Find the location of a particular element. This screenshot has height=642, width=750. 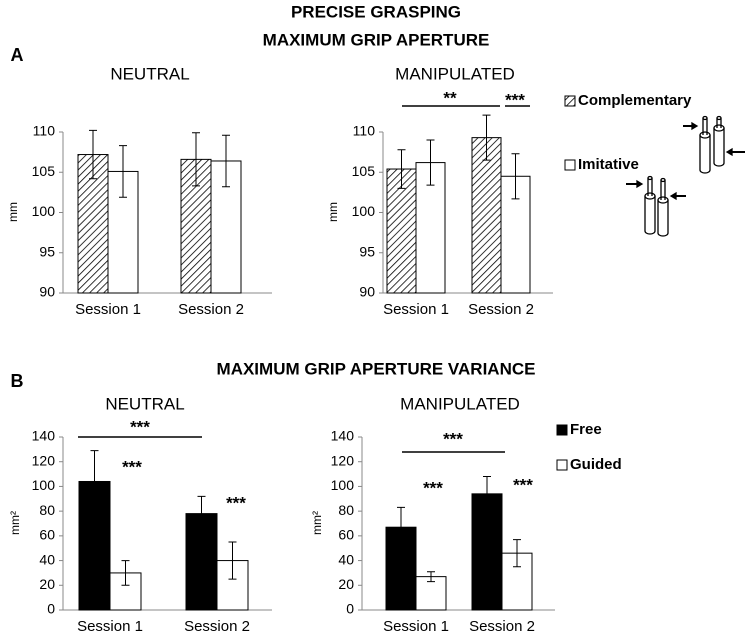

section-title: MAXIMUM GRIP APERTURE VARIANCE is located at coordinates (376, 368).